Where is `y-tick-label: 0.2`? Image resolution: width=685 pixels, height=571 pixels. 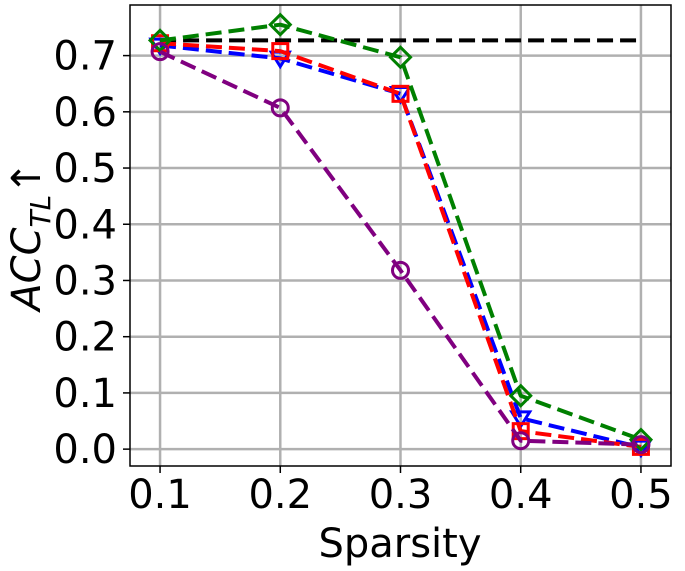
y-tick-label: 0.2 is located at coordinates (85, 338).